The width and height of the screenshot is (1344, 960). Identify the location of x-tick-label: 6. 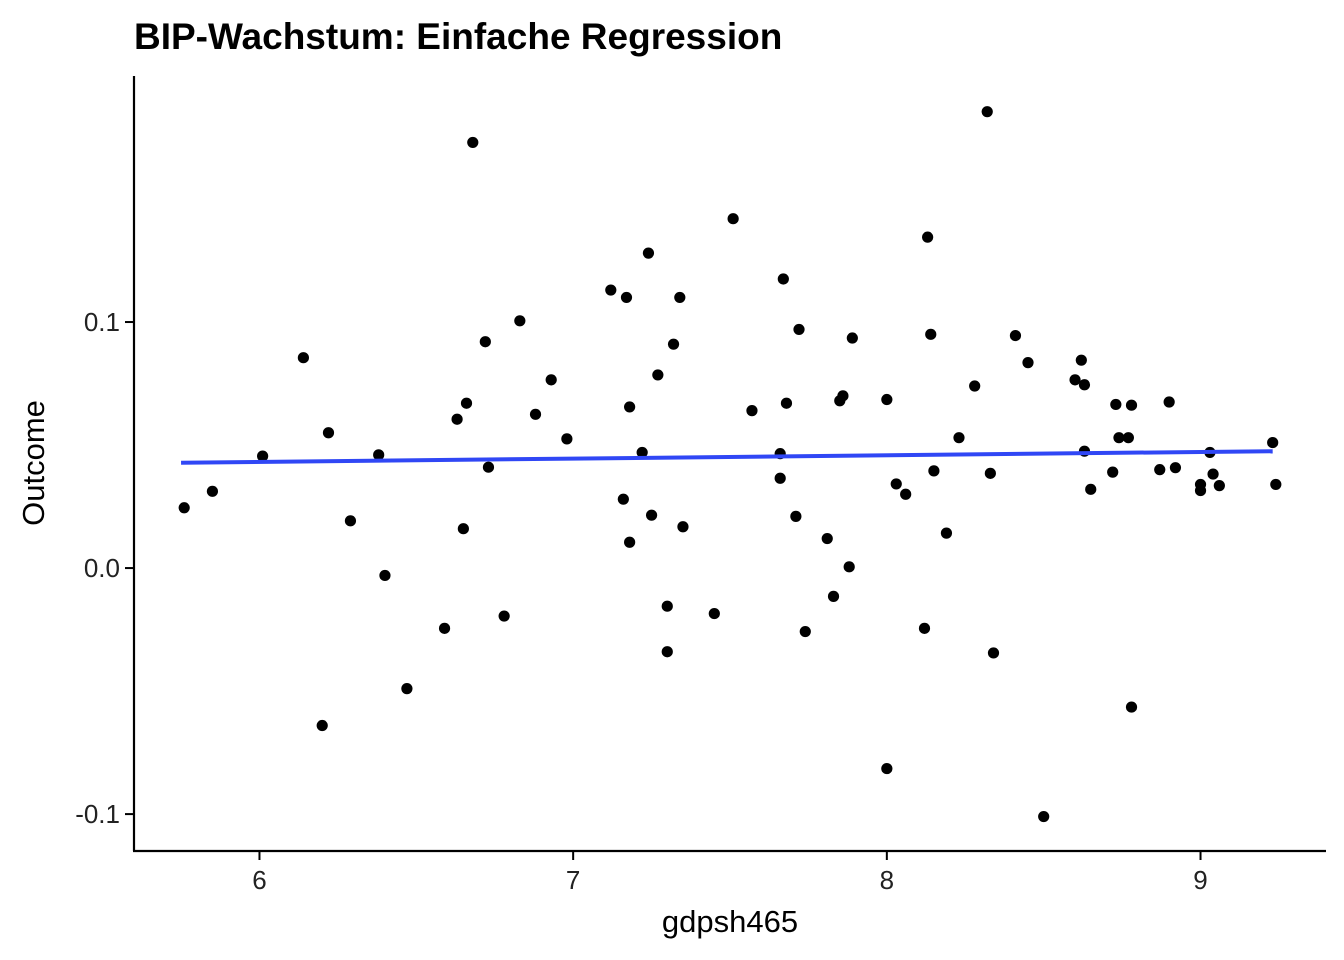
(259, 880).